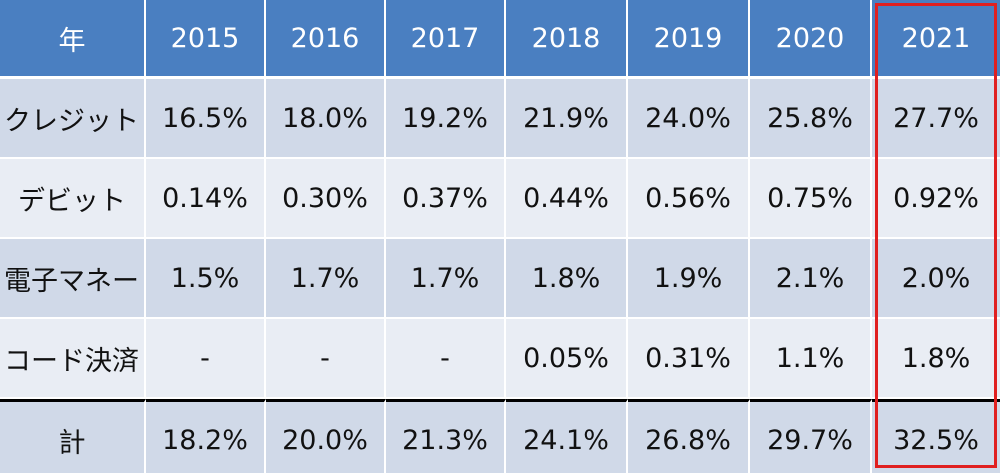  I want to click on header-2016: 2016, so click(326, 39).